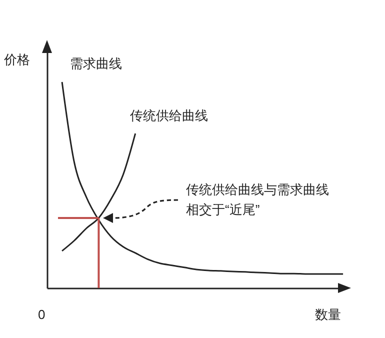 This screenshot has width=385, height=338. What do you see at coordinates (16, 59) in the screenshot?
I see `y-axis-title: 价格` at bounding box center [16, 59].